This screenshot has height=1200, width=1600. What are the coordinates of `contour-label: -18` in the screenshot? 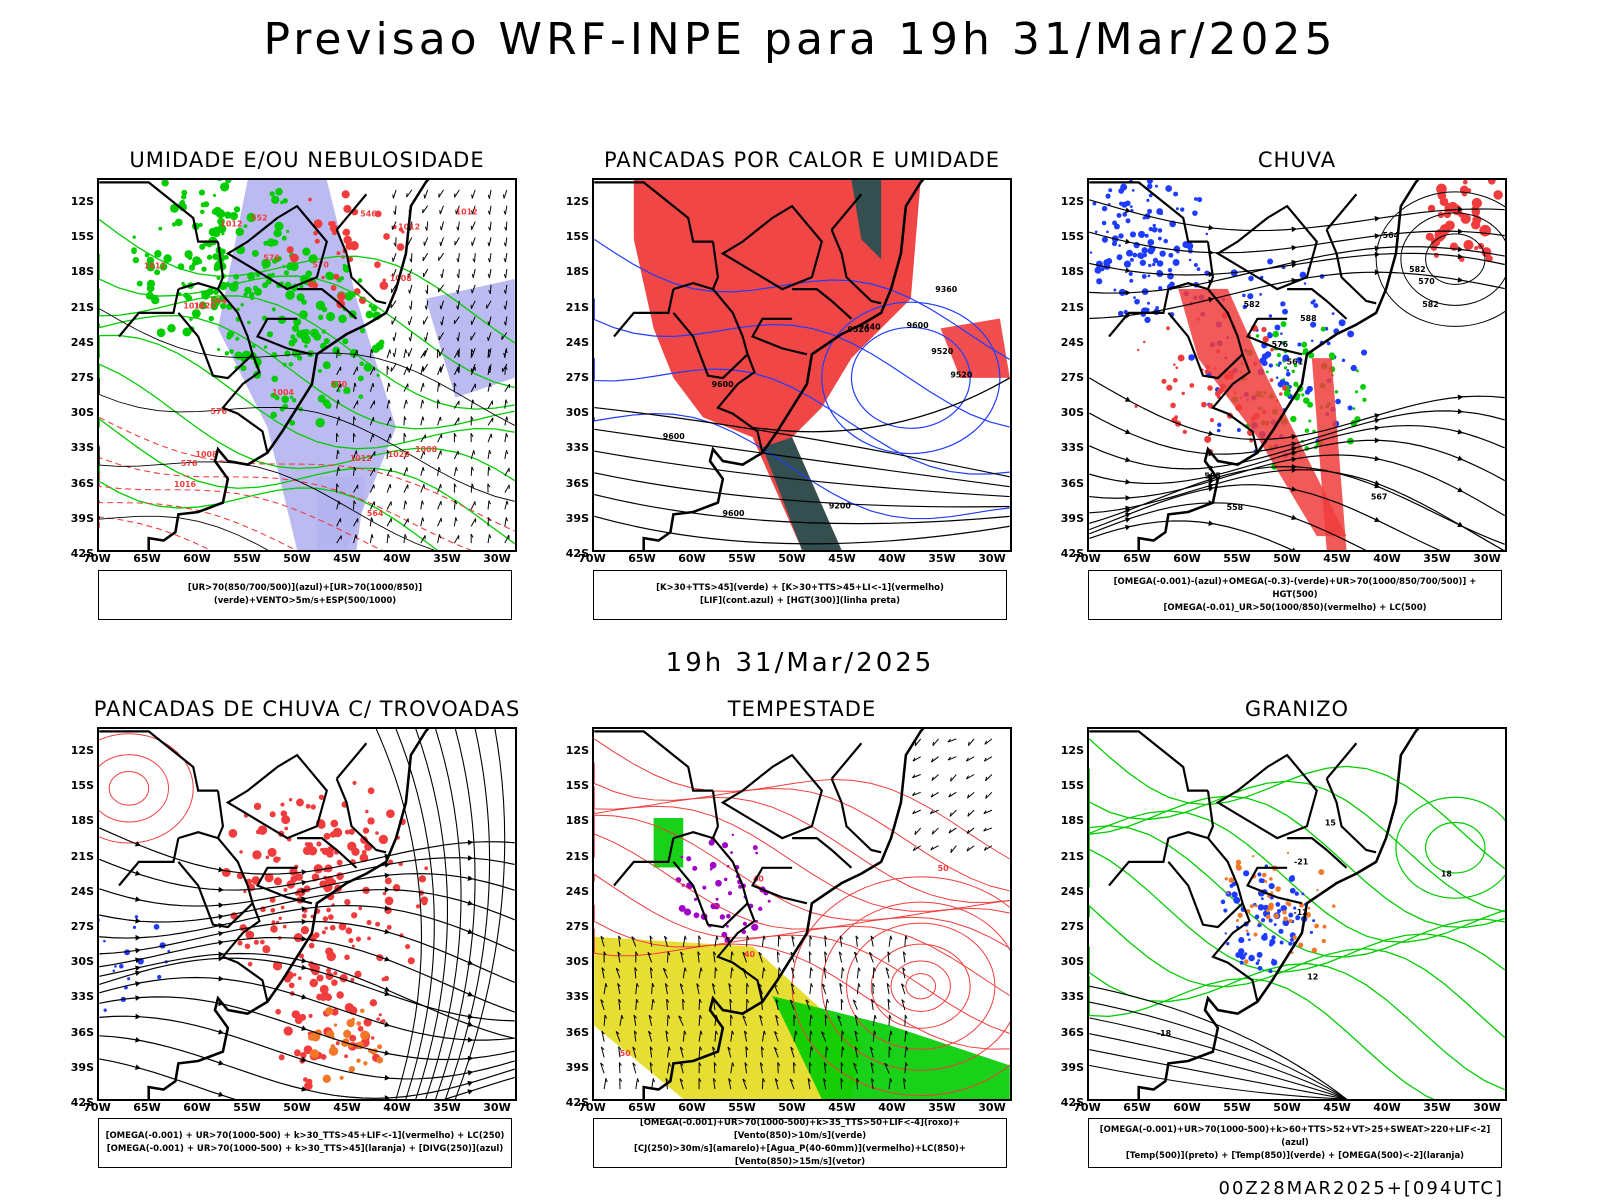 It's located at (1164, 1033).